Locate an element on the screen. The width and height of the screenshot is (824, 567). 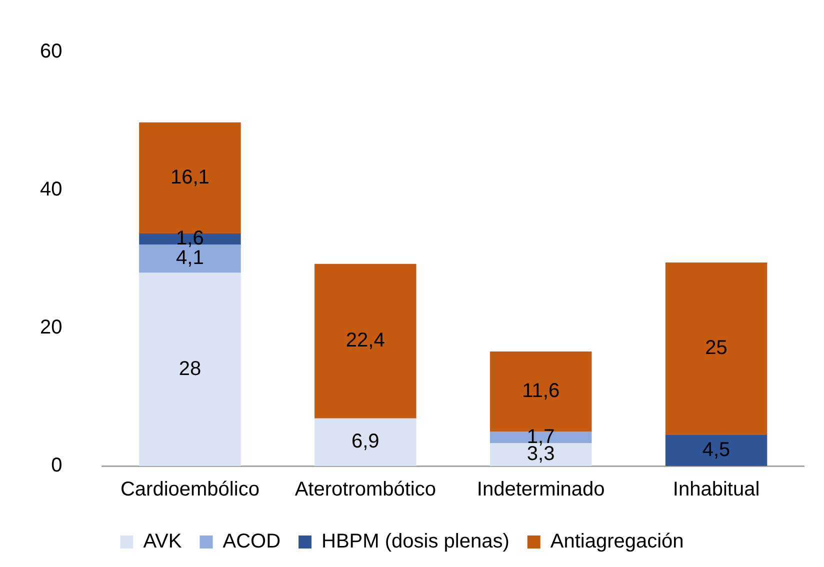
data-label: 4,1 is located at coordinates (190, 258).